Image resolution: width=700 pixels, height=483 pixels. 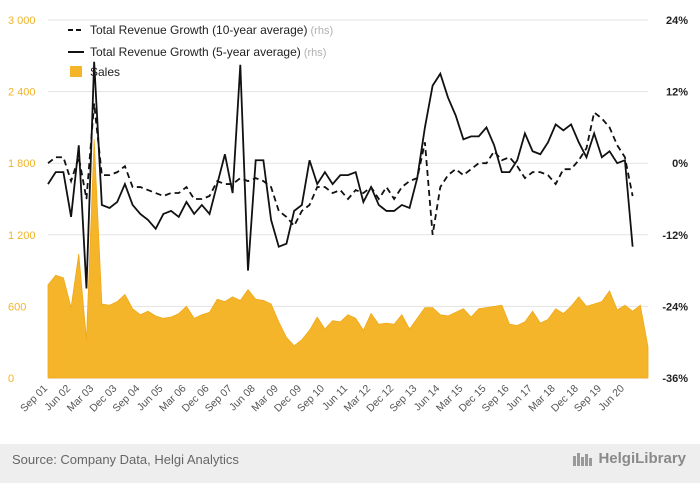 I want to click on x-tick-label: Jun 20, so click(x=611, y=398).